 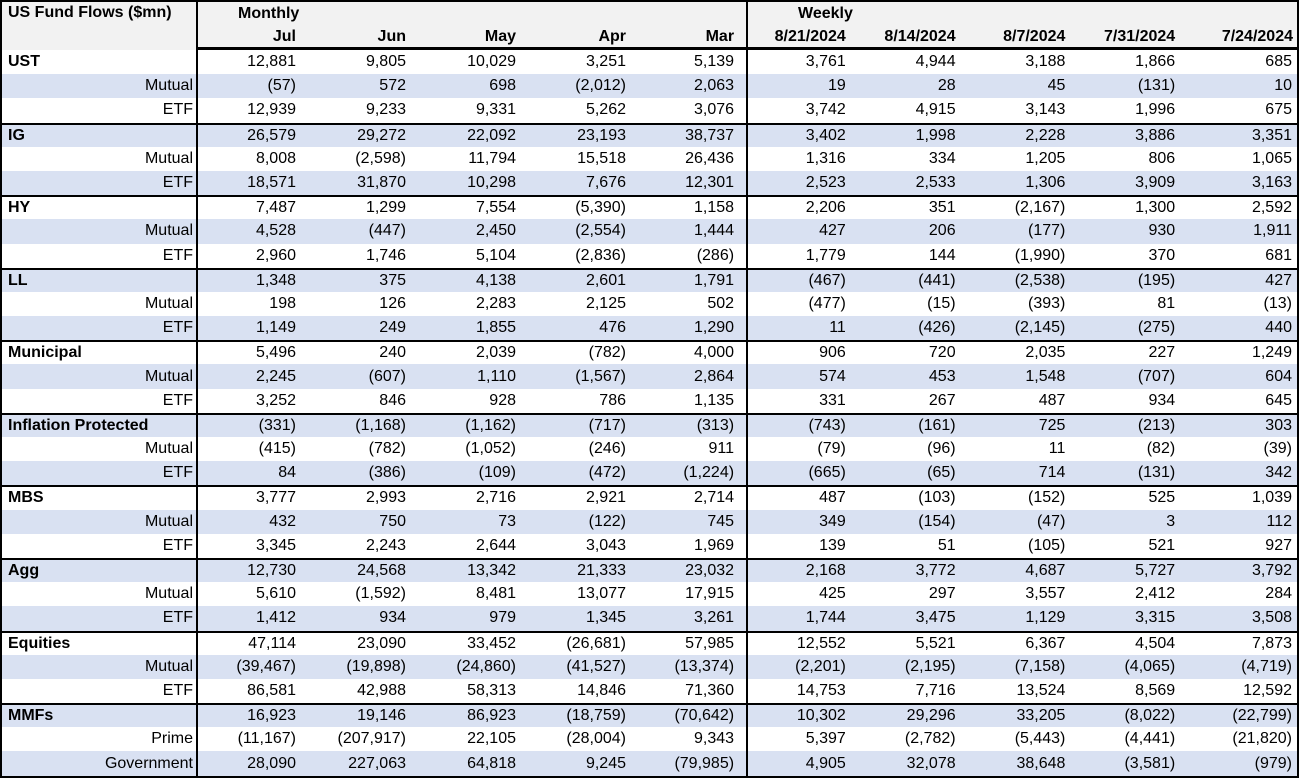 I want to click on monthly-value-cell: (24,860), so click(x=473, y=666).